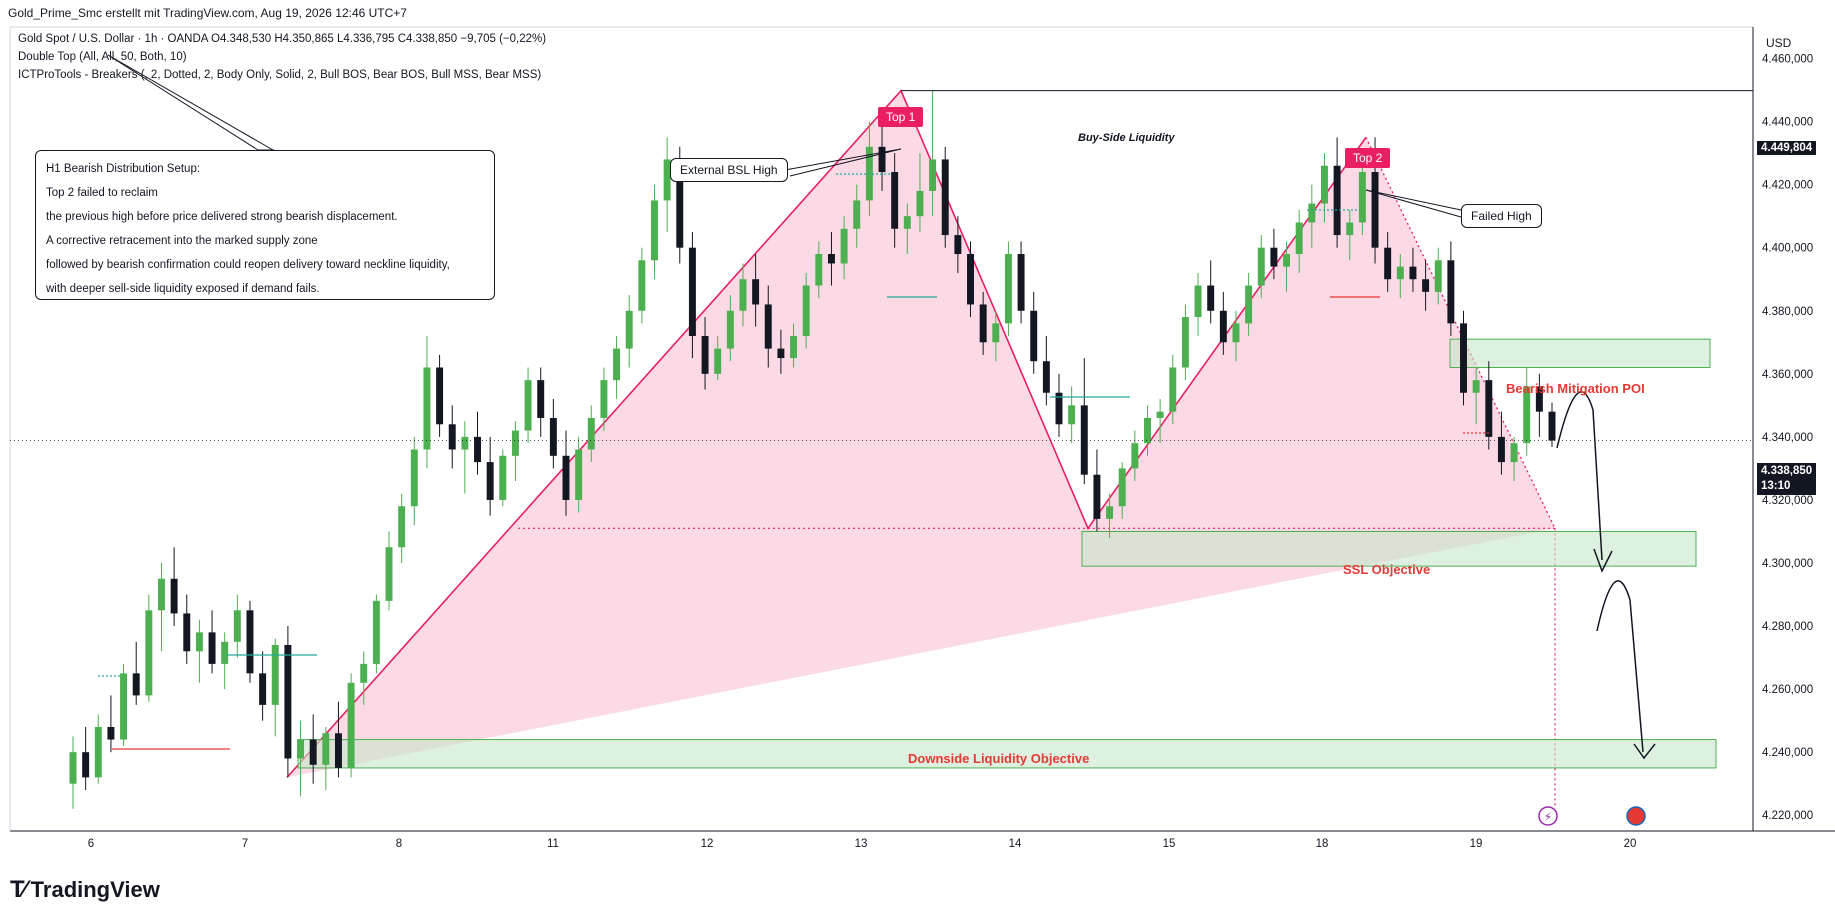  Describe the element at coordinates (102, 193) in the screenshot. I see `note-line: Top 2 failed to reclaim` at that location.